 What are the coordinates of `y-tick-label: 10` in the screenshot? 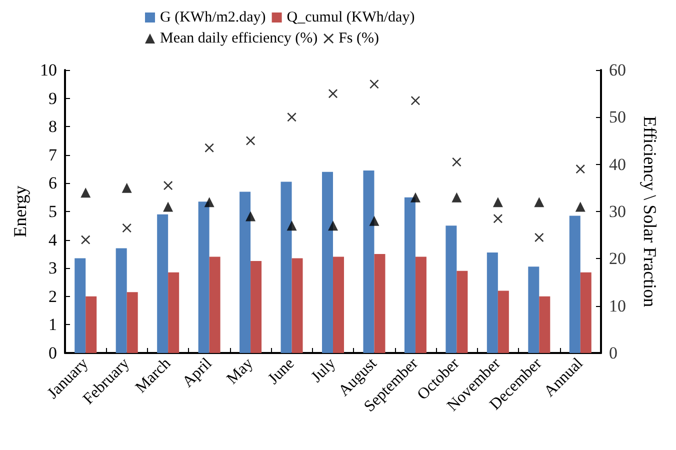 It's located at (48, 70).